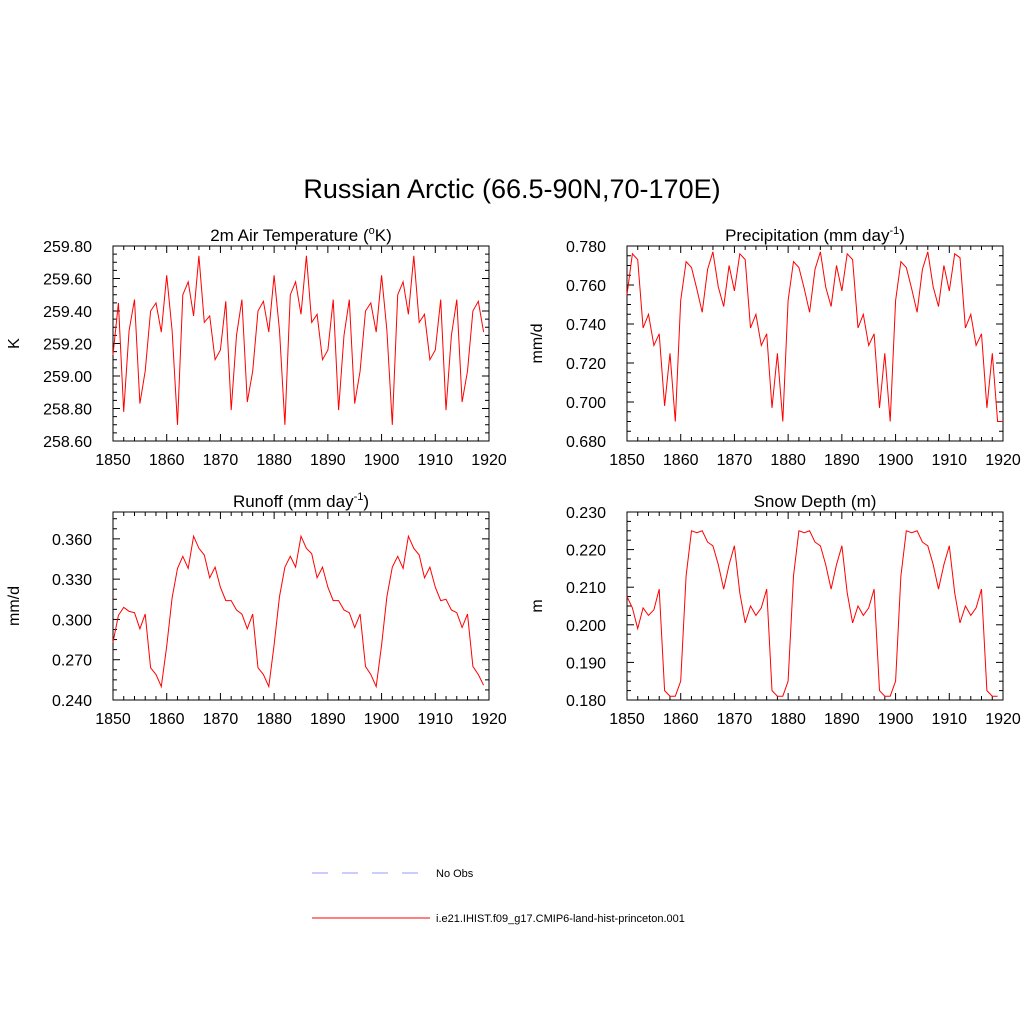 The width and height of the screenshot is (1024, 1024). I want to click on panel-title: Precipitation (mm day-1), so click(815, 235).